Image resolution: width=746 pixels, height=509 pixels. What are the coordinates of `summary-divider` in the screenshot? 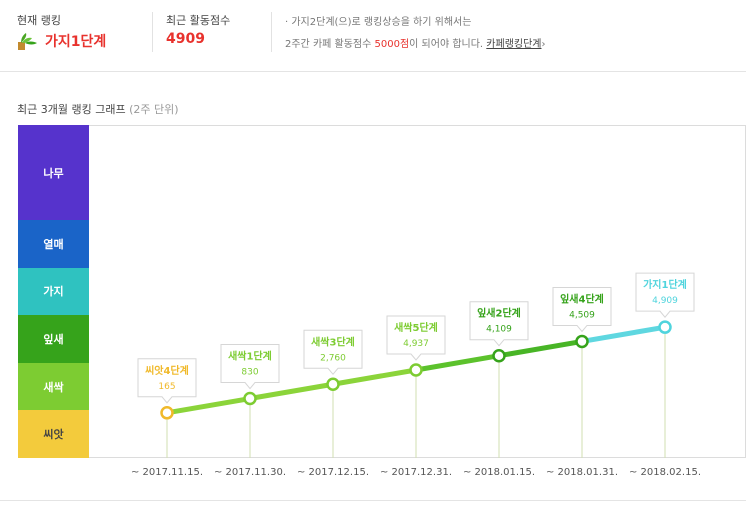 It's located at (152, 32).